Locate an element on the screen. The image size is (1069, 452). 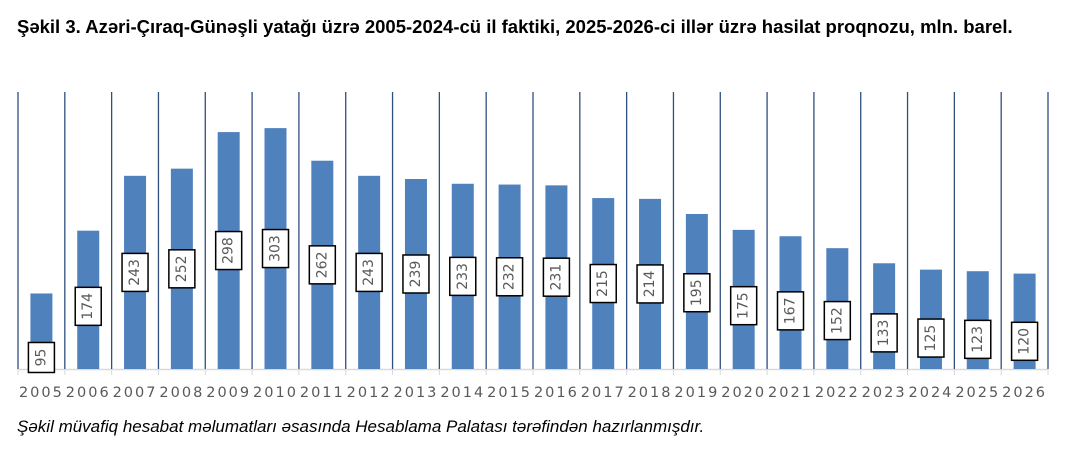
x-tick-label: 2013 is located at coordinates (416, 393).